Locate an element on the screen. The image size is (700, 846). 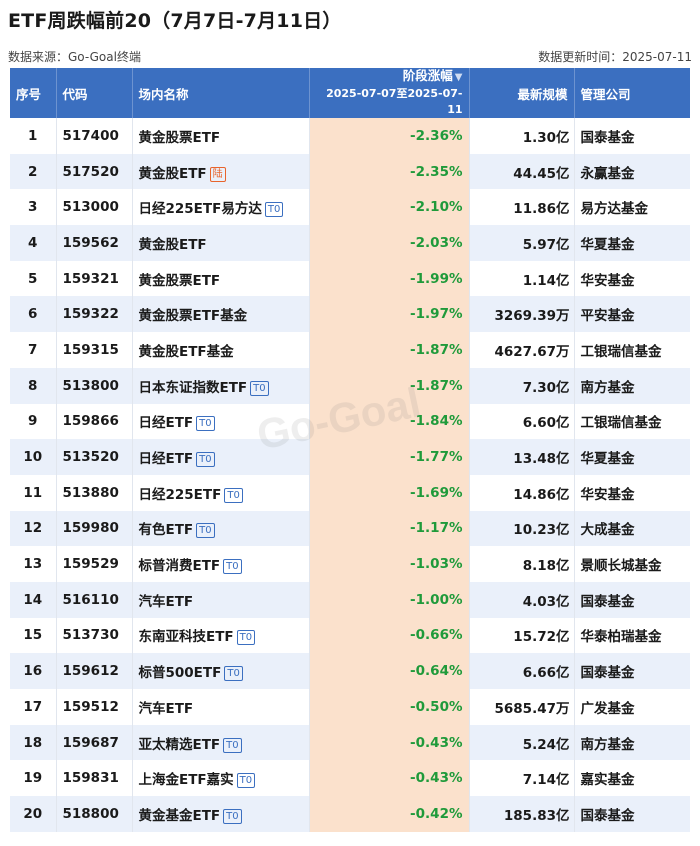
cell-change: -2.10% is located at coordinates (389, 207).